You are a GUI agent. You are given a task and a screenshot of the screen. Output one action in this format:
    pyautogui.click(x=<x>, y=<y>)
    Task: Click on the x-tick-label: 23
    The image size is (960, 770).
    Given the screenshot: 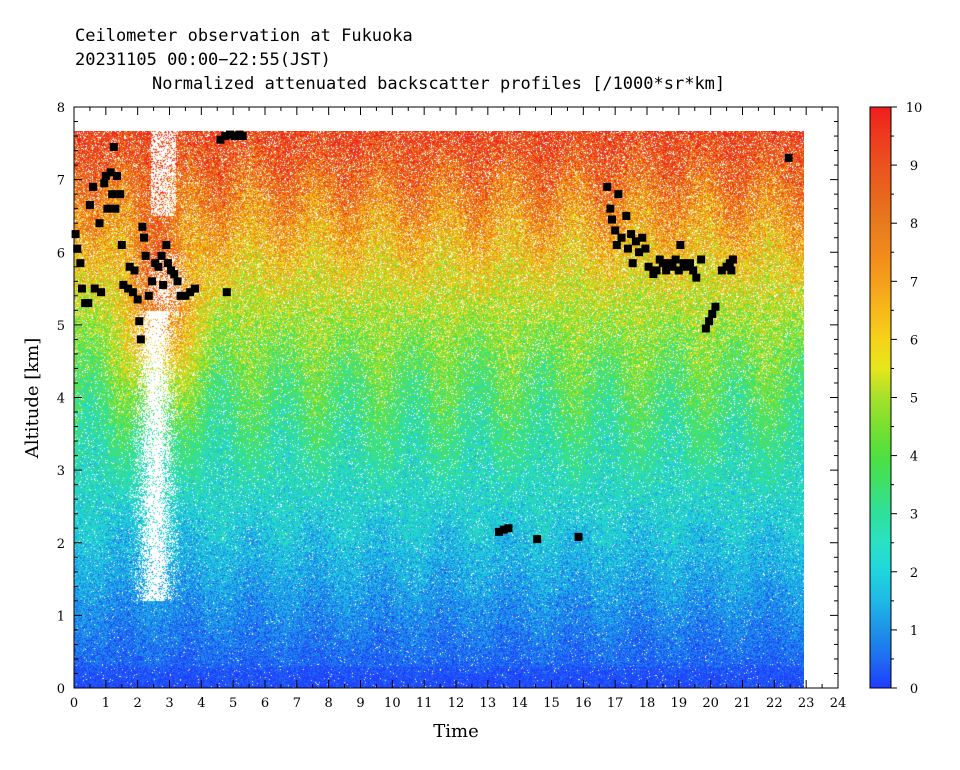 What is the action you would take?
    pyautogui.click(x=806, y=703)
    